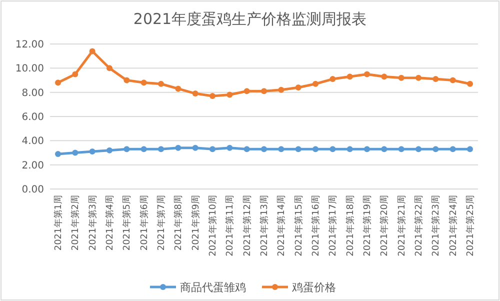 Image resolution: width=500 pixels, height=301 pixels. Describe the element at coordinates (282, 225) in the screenshot. I see `x-tick-label: 2021年第14周` at that location.